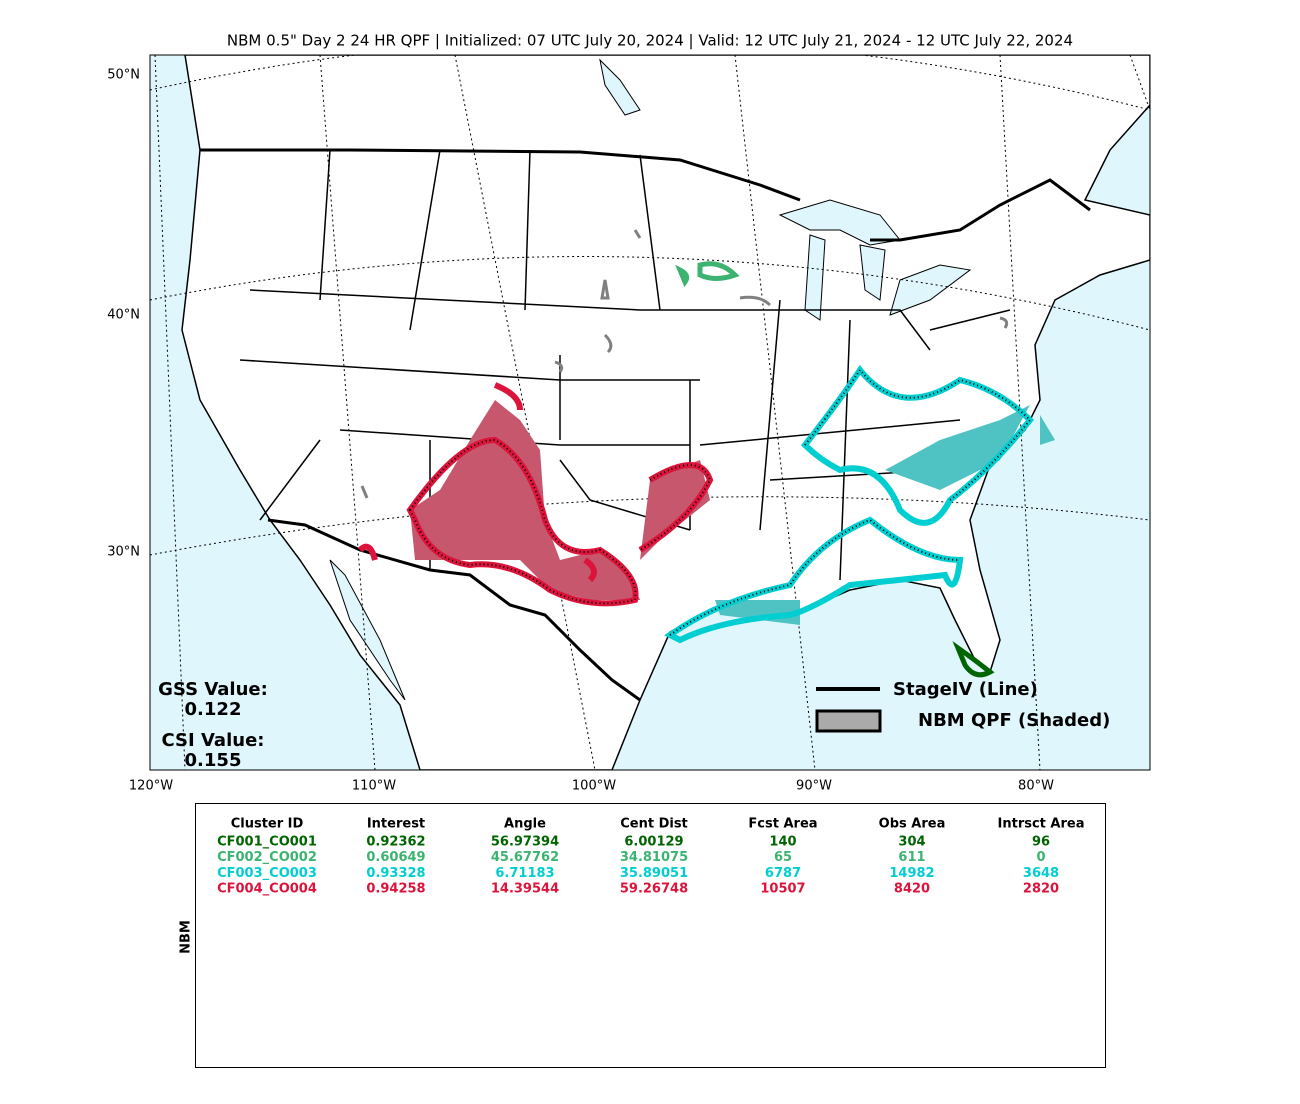 The image size is (1300, 1104). Describe the element at coordinates (1041, 824) in the screenshot. I see `table-header: Intrsct Area` at that location.